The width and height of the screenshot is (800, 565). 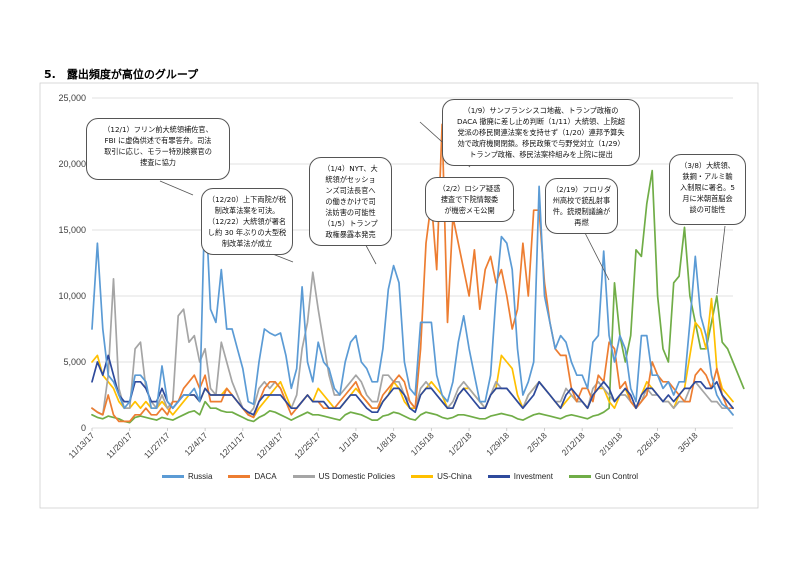 What do you see at coordinates (72, 230) in the screenshot?
I see `y-tick-label: 15,000` at bounding box center [72, 230].